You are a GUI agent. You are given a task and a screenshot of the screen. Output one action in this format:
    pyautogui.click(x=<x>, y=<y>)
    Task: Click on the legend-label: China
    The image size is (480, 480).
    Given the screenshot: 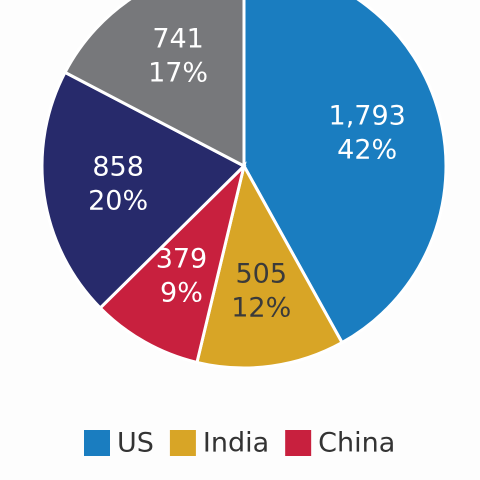 What is the action you would take?
    pyautogui.click(x=356, y=443)
    